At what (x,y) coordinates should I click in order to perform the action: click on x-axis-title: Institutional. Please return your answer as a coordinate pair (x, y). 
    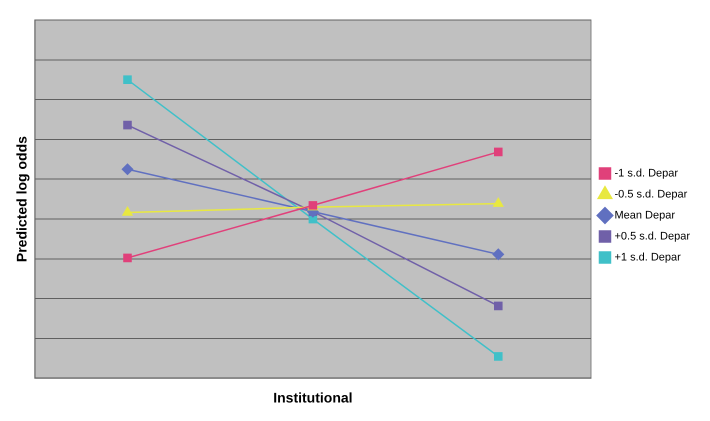
    Looking at the image, I should click on (313, 397).